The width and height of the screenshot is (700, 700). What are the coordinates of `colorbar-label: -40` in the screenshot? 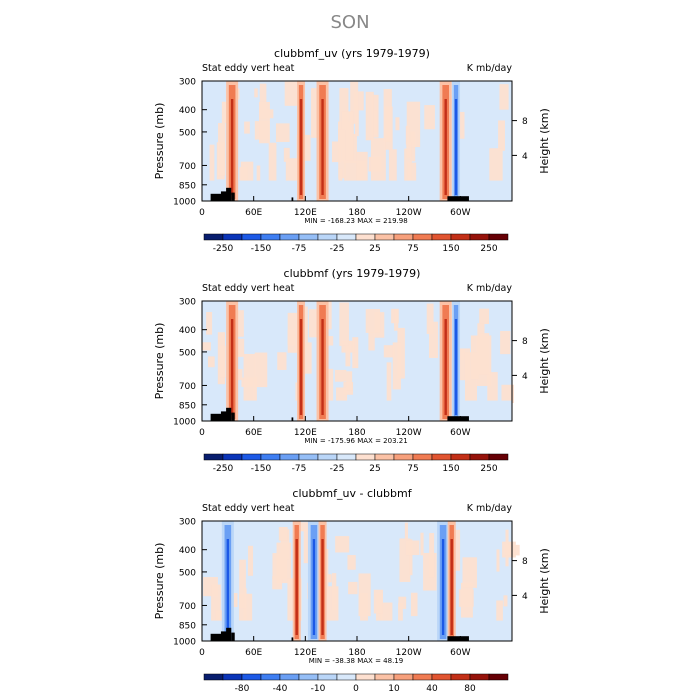 It's located at (280, 689).